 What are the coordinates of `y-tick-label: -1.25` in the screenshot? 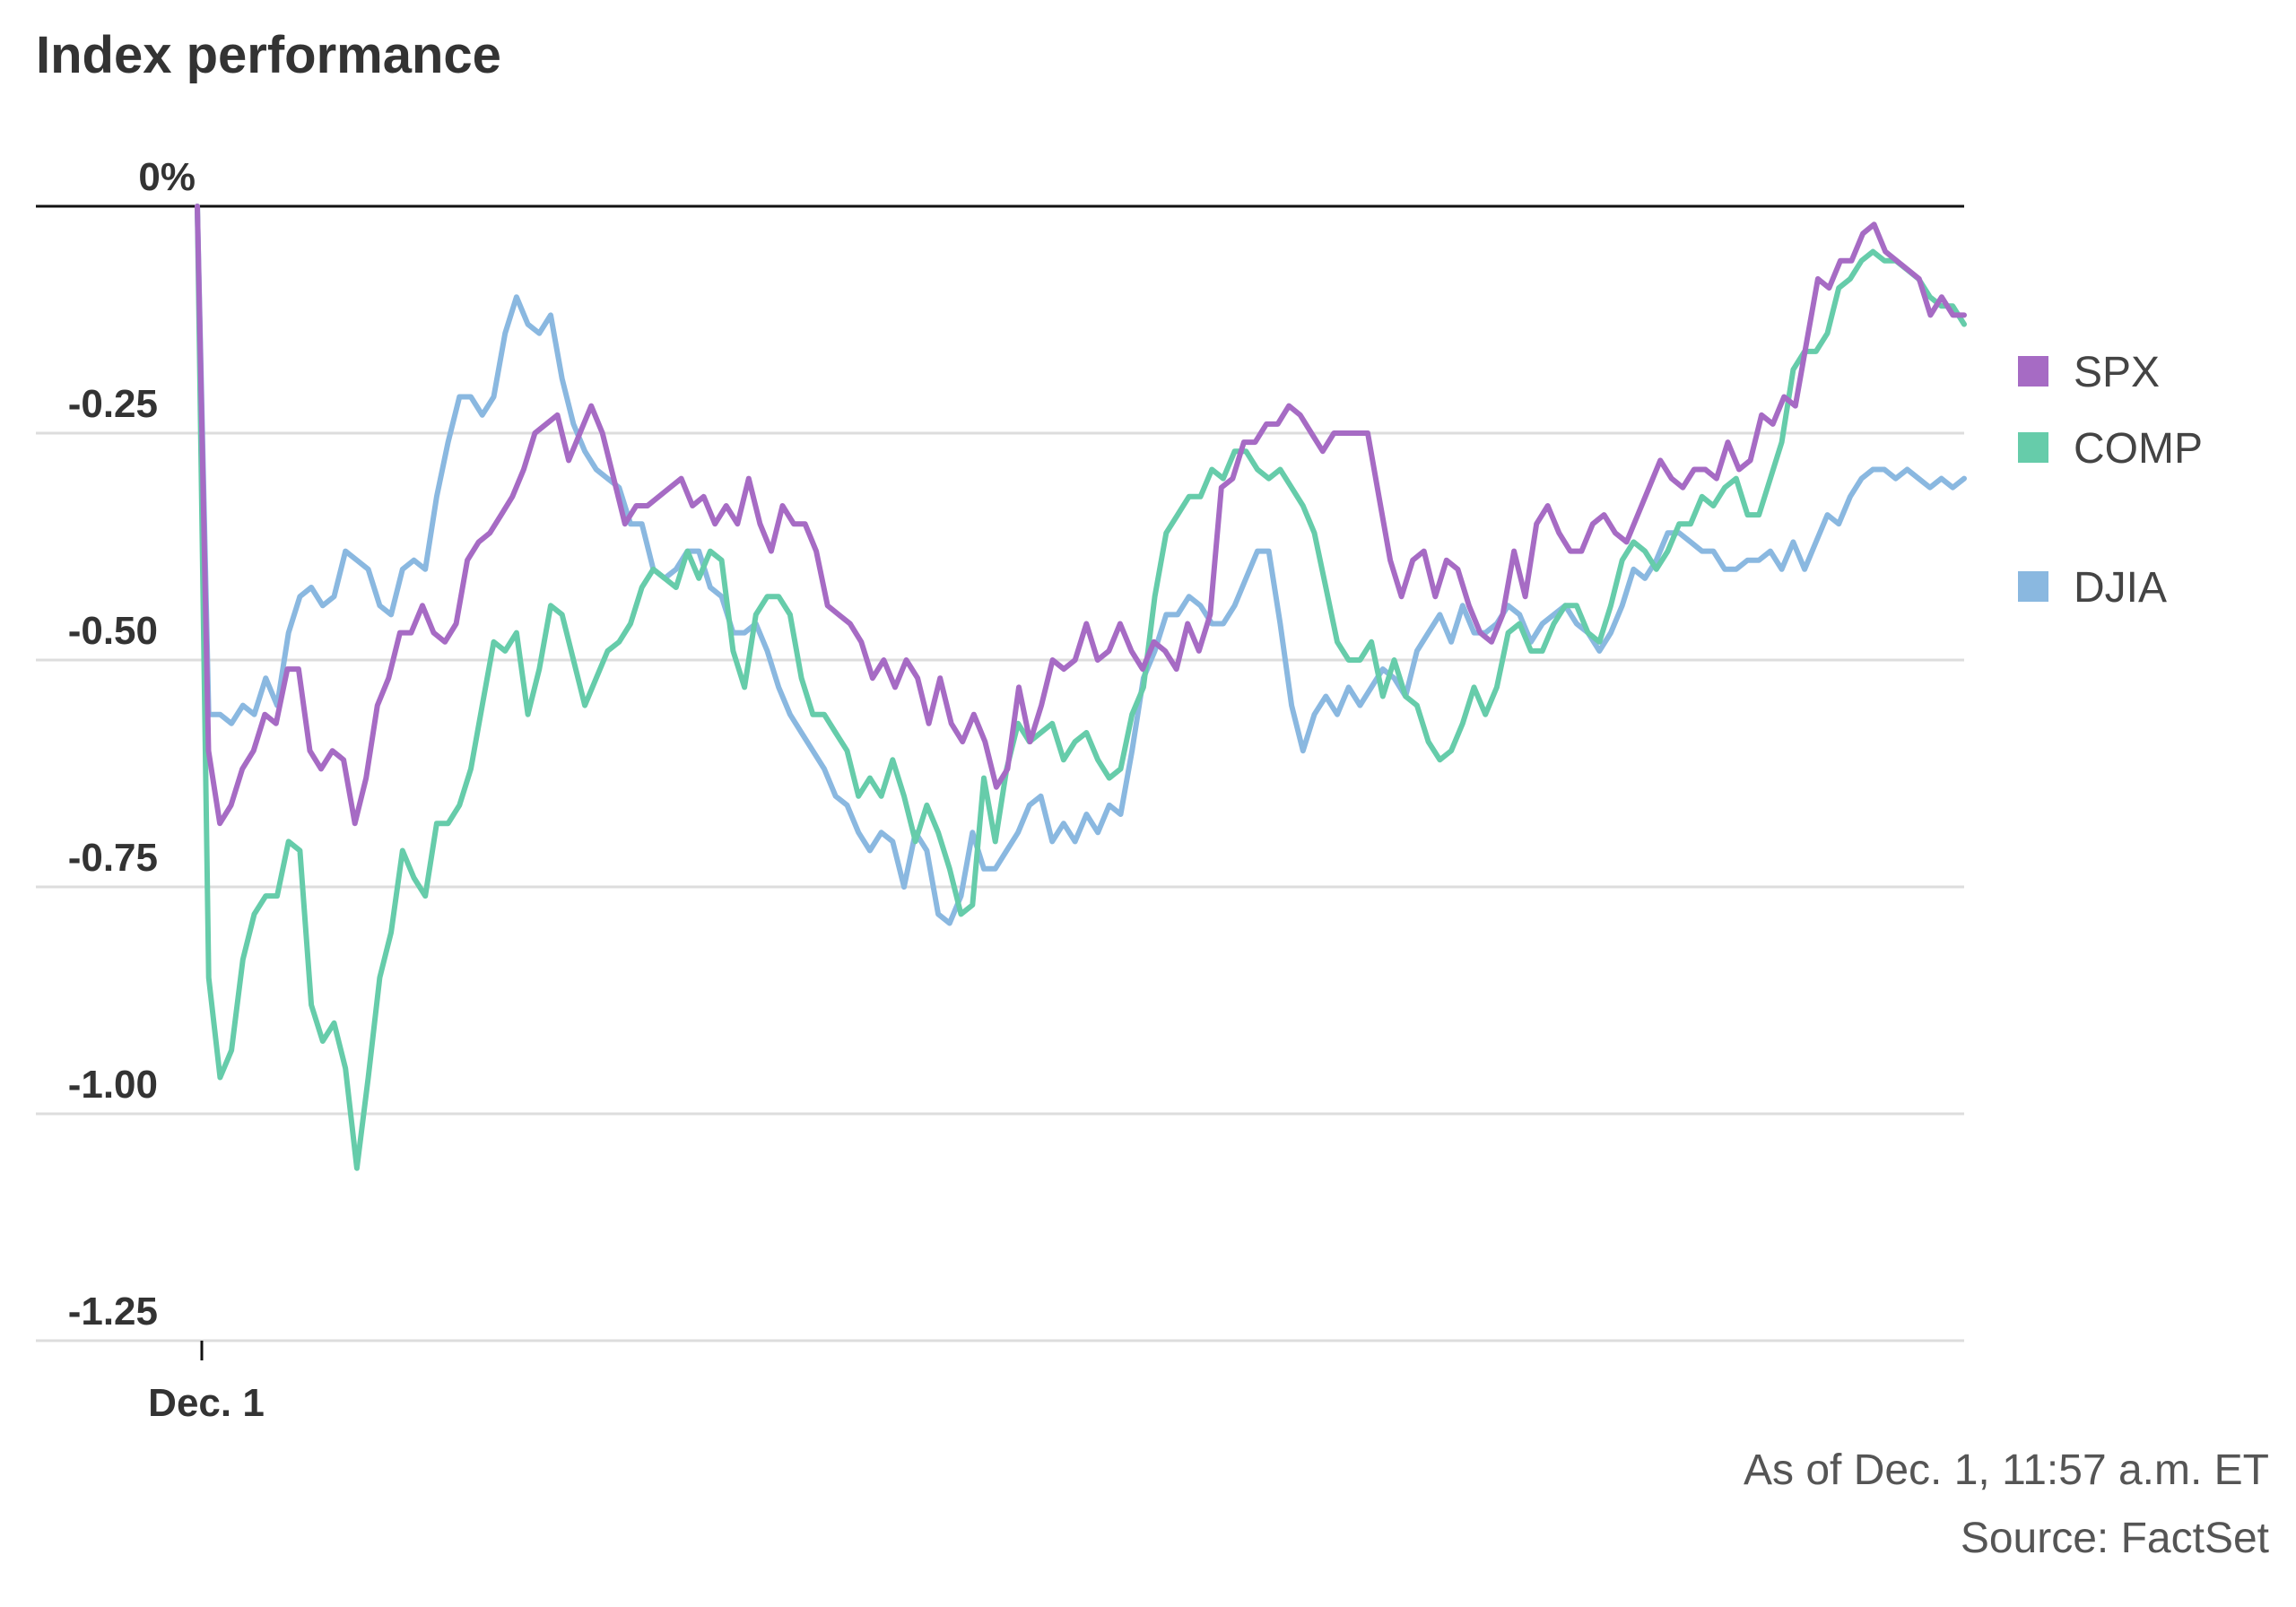 It's located at (113, 1312).